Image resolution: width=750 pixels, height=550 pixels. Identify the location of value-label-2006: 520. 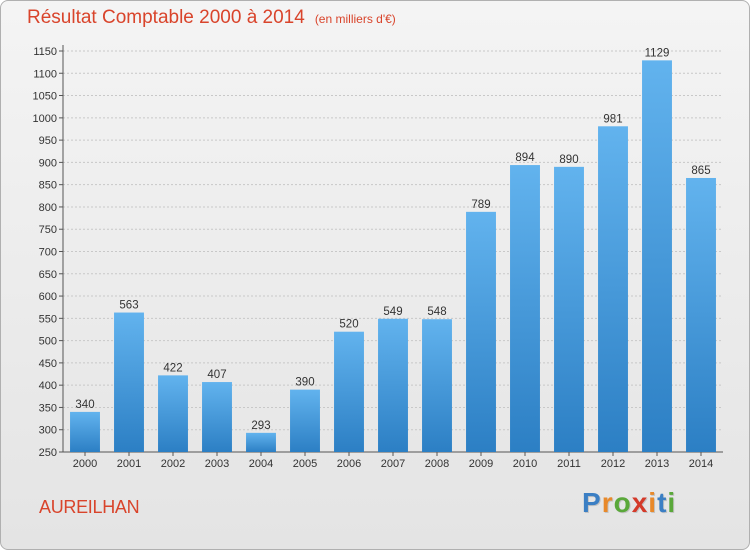
(348, 325).